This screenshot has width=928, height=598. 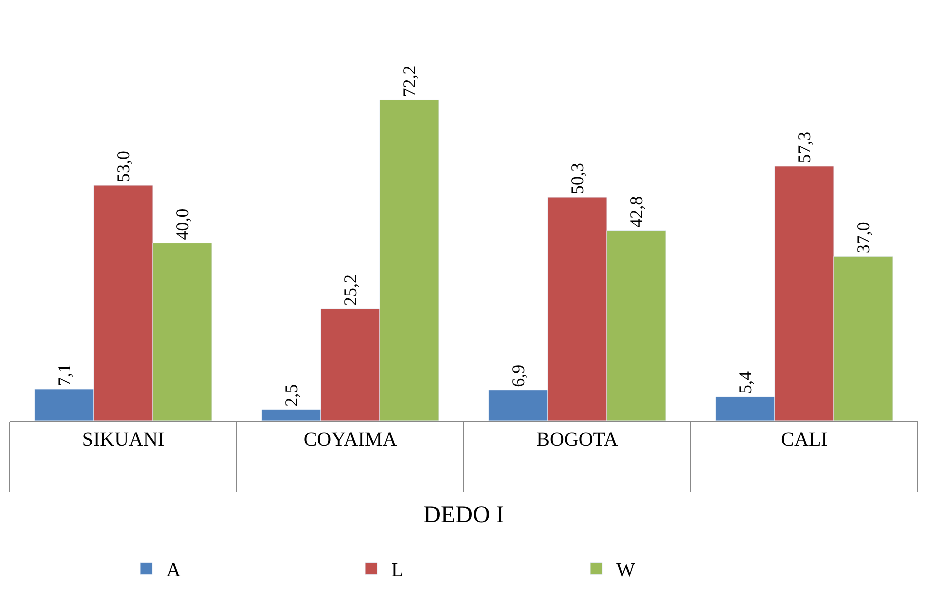 What do you see at coordinates (182, 224) in the screenshot?
I see `data-label: 40,0` at bounding box center [182, 224].